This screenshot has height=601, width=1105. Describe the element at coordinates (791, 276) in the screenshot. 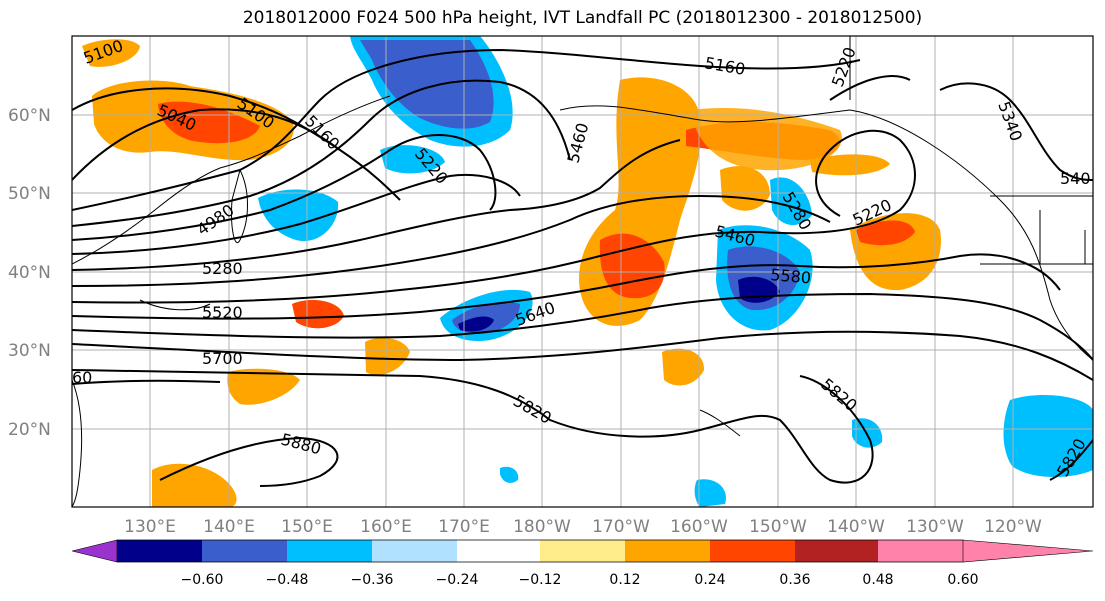

I see `contour-label: 5580` at that location.